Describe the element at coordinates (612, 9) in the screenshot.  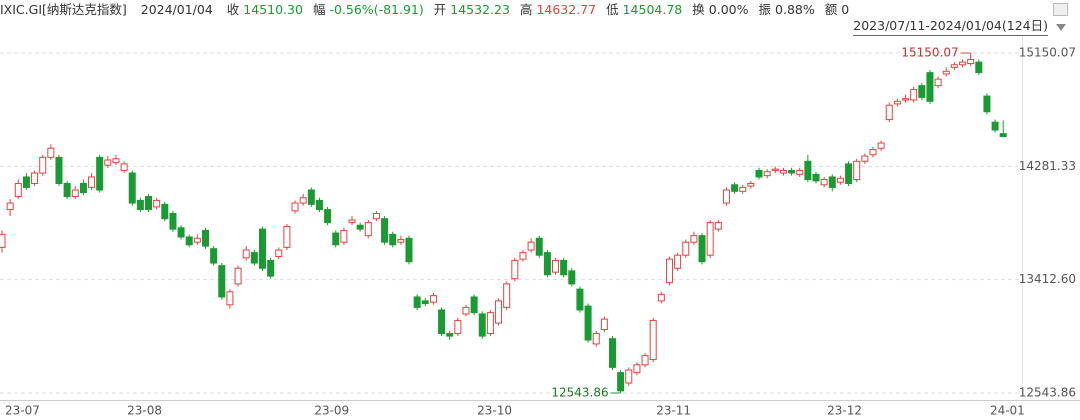
I see `quote-label: 低` at that location.